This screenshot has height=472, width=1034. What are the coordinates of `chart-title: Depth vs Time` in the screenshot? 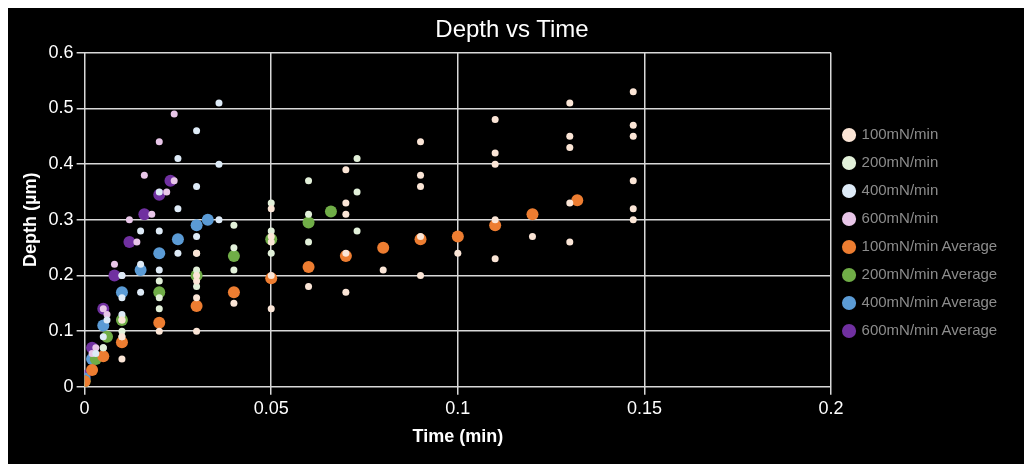 It's located at (512, 29).